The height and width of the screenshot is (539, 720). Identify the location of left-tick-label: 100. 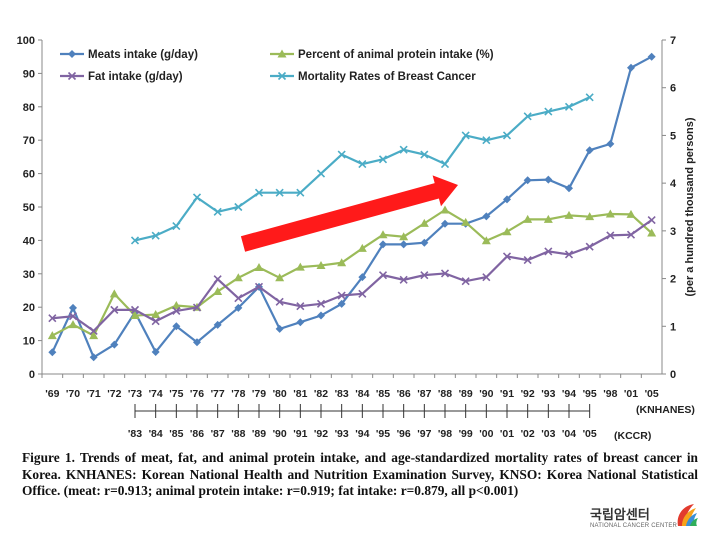
(26, 41).